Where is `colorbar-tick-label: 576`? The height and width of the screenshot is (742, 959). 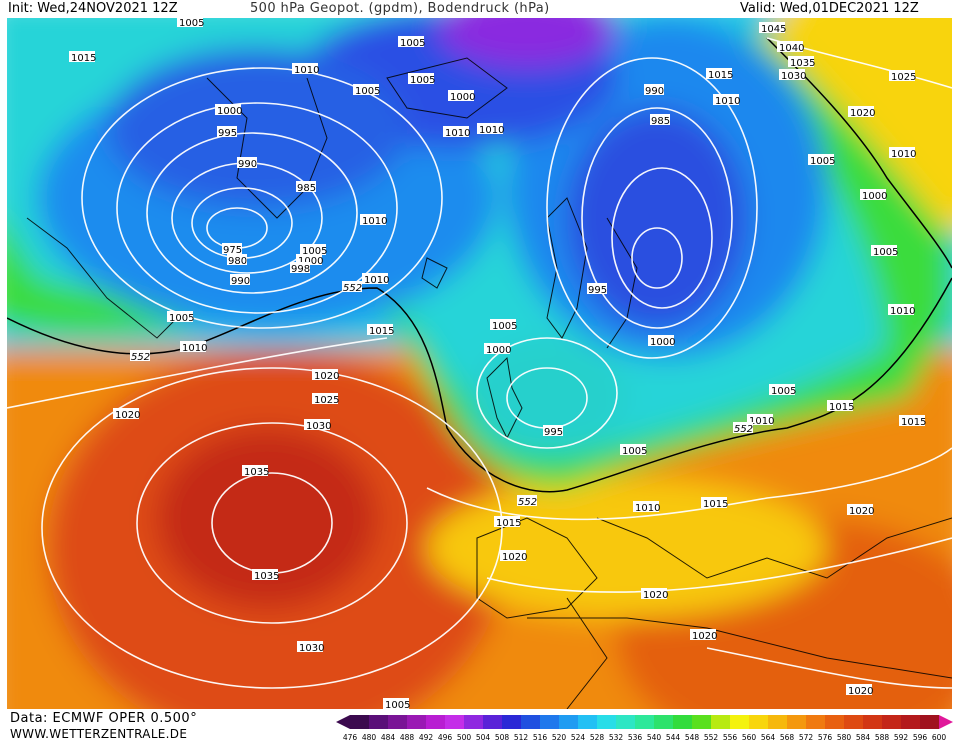
colorbar-tick-label: 576 is located at coordinates (825, 737).